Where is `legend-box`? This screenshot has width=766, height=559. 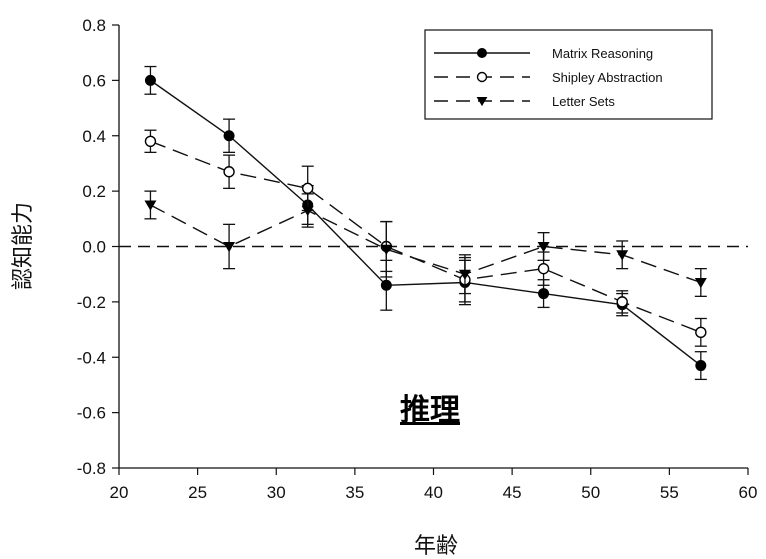 legend-box is located at coordinates (568, 74).